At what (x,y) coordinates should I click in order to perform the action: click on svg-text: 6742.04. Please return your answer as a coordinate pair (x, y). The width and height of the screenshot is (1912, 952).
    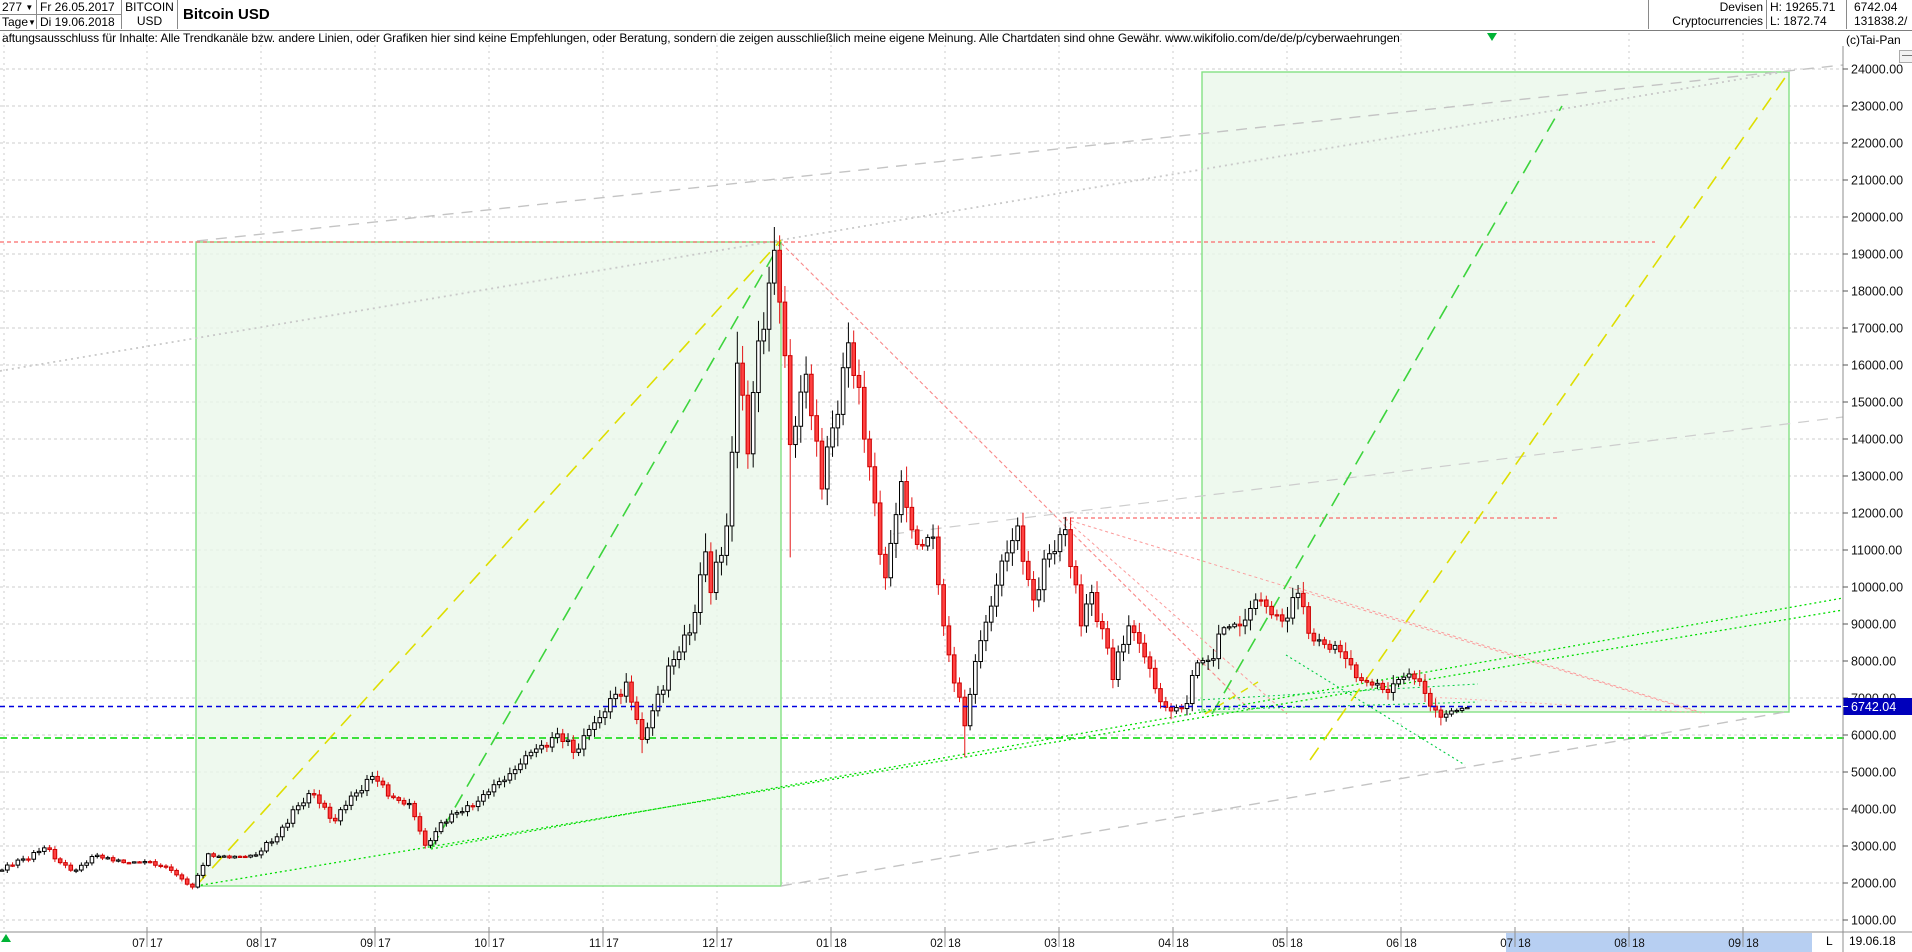
    Looking at the image, I should click on (1873, 707).